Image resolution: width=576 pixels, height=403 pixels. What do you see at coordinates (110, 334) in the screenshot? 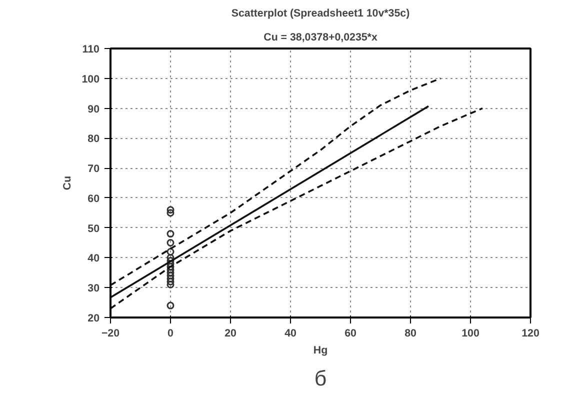
I see `x-tick-label: −20` at bounding box center [110, 334].